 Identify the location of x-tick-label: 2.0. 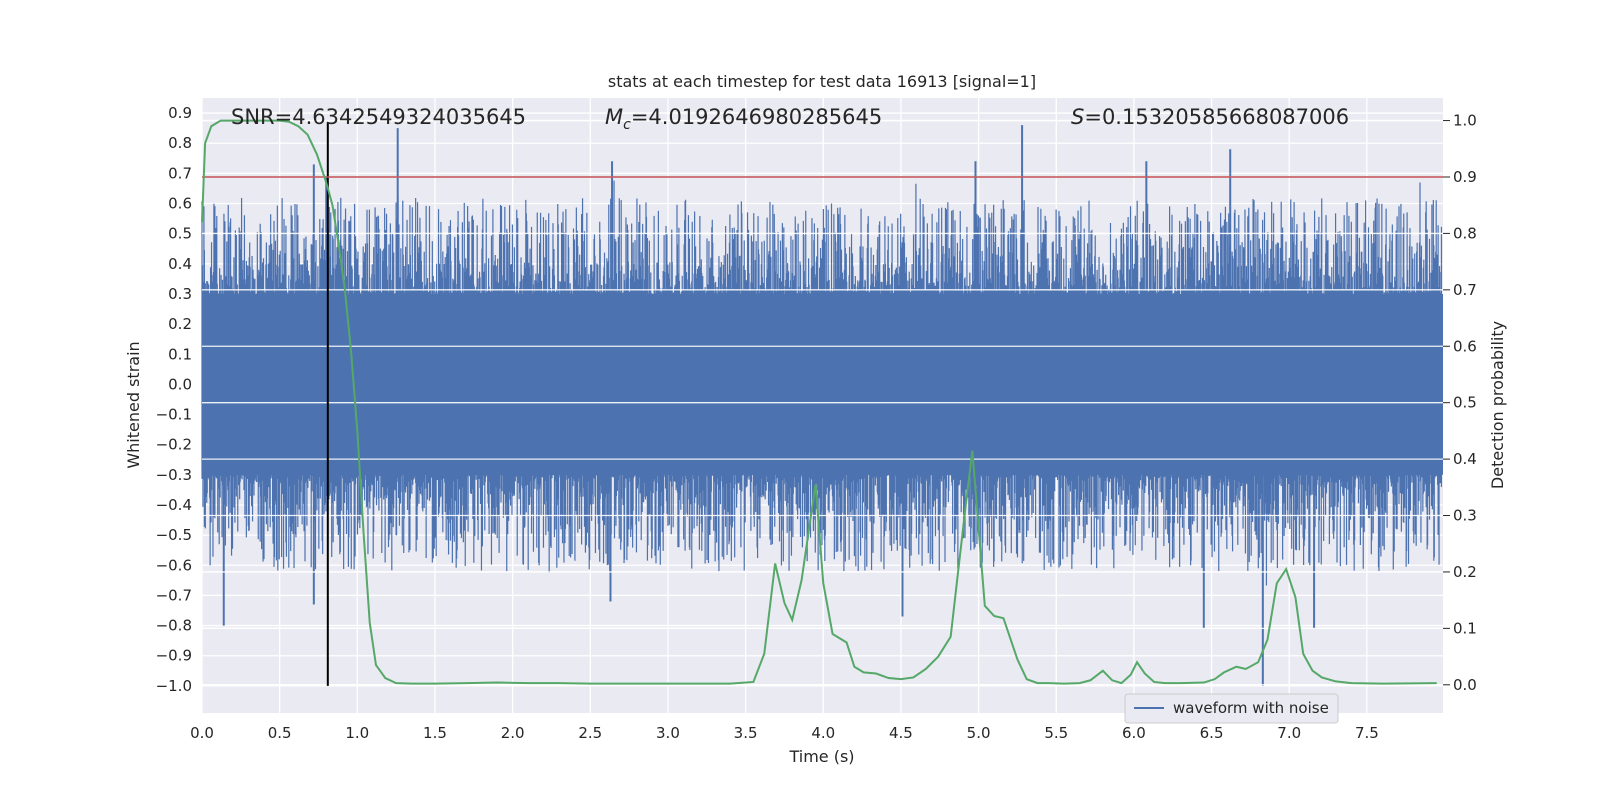
(513, 733).